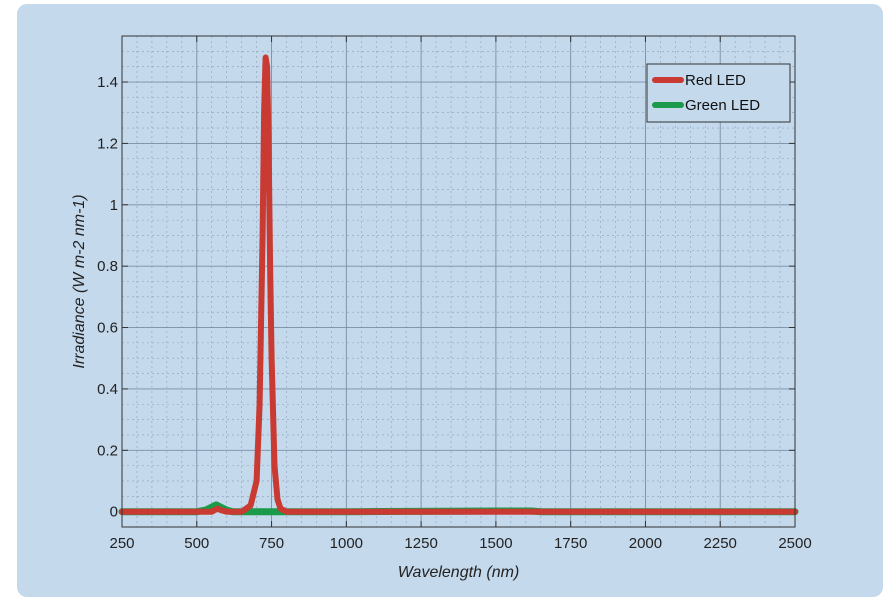  What do you see at coordinates (722, 105) in the screenshot?
I see `legend-label-green-led: Green LED` at bounding box center [722, 105].